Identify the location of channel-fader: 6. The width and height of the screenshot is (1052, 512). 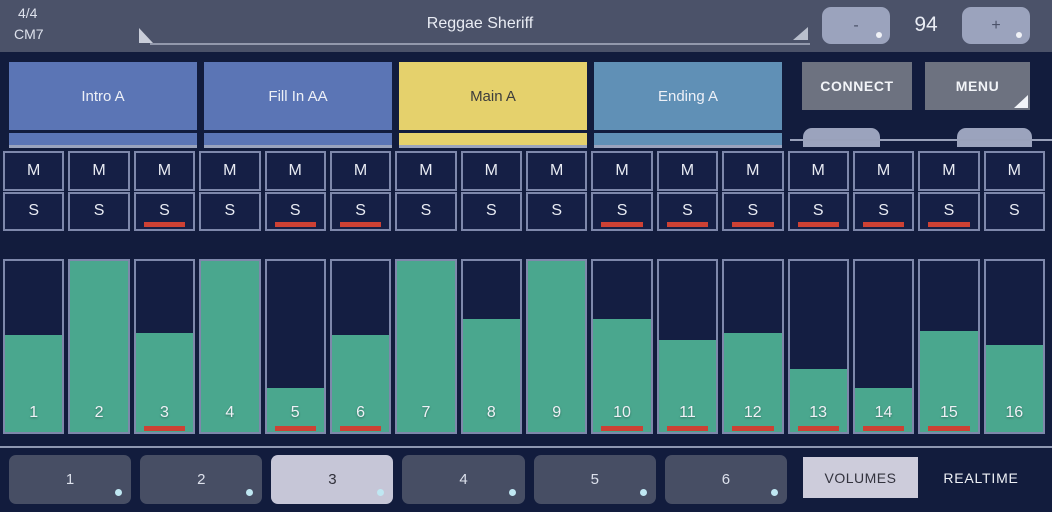
(360, 346).